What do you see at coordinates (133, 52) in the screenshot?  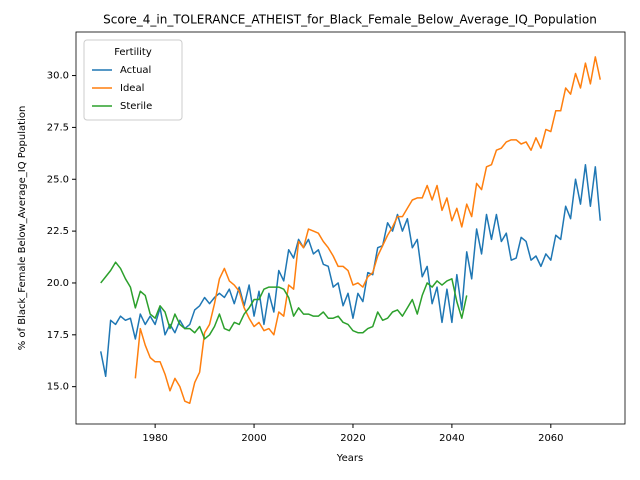 I see `legend-title: Fertility` at bounding box center [133, 52].